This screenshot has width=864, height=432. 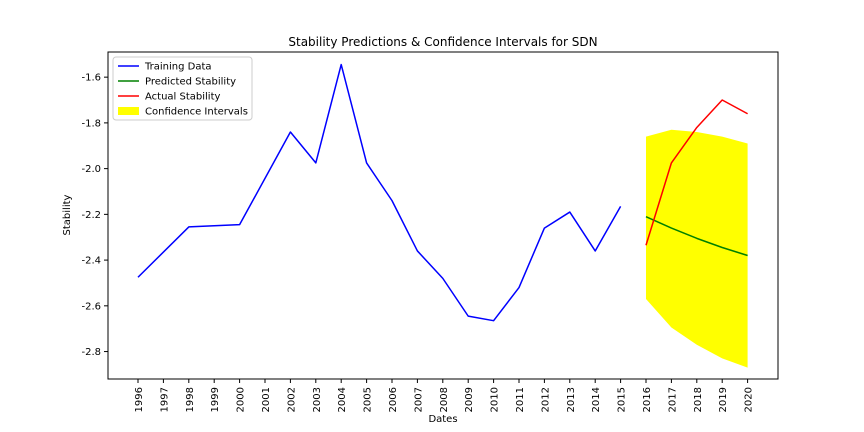 What do you see at coordinates (723, 399) in the screenshot?
I see `x-tick-label: 2019` at bounding box center [723, 399].